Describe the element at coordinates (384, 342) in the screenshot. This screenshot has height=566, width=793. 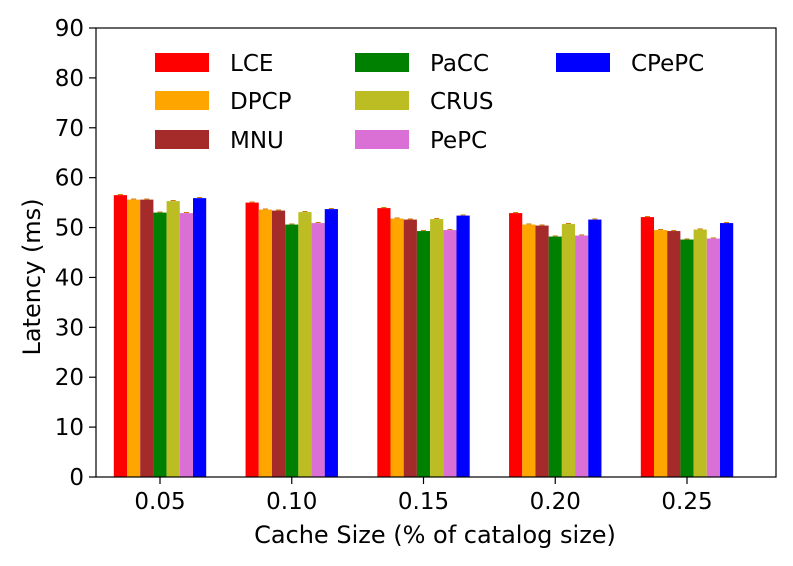
I see `bar-lce-0.15` at that location.